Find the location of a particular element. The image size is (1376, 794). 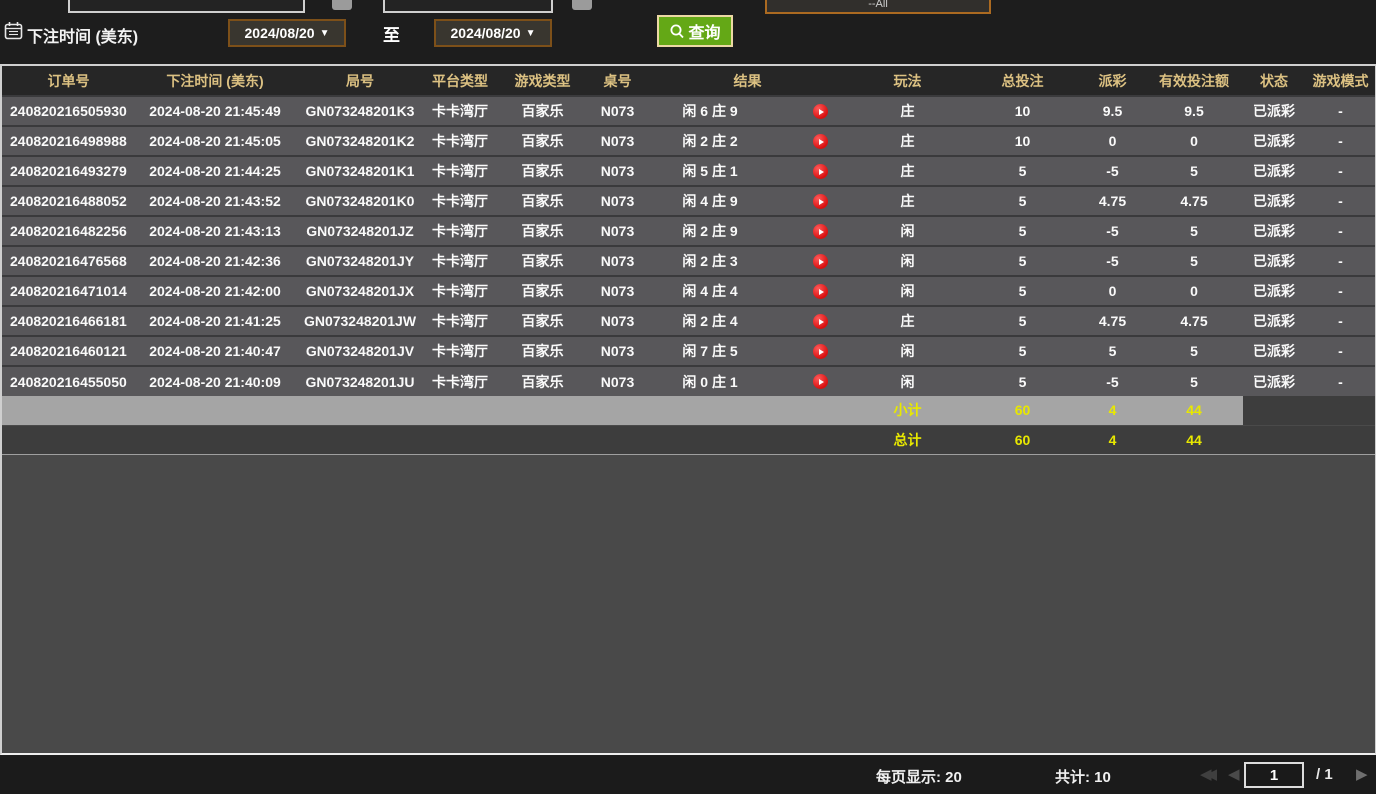

search-input is located at coordinates (186, 6).